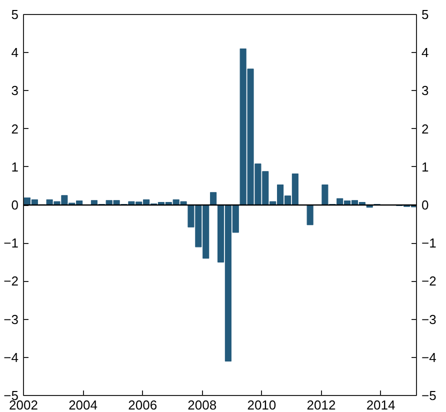 The height and width of the screenshot is (412, 446). What do you see at coordinates (11, 319) in the screenshot?
I see `y-tick-label: −3` at bounding box center [11, 319].